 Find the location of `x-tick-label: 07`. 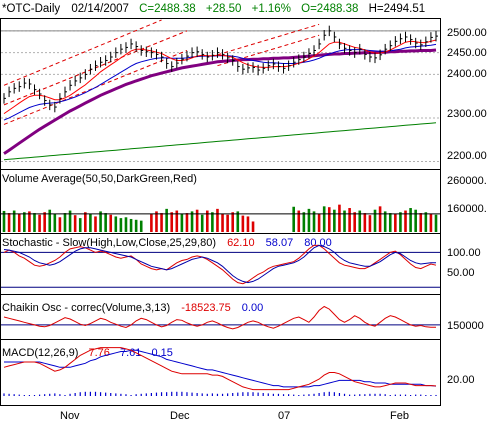

x-tick-label: 07 is located at coordinates (284, 416).